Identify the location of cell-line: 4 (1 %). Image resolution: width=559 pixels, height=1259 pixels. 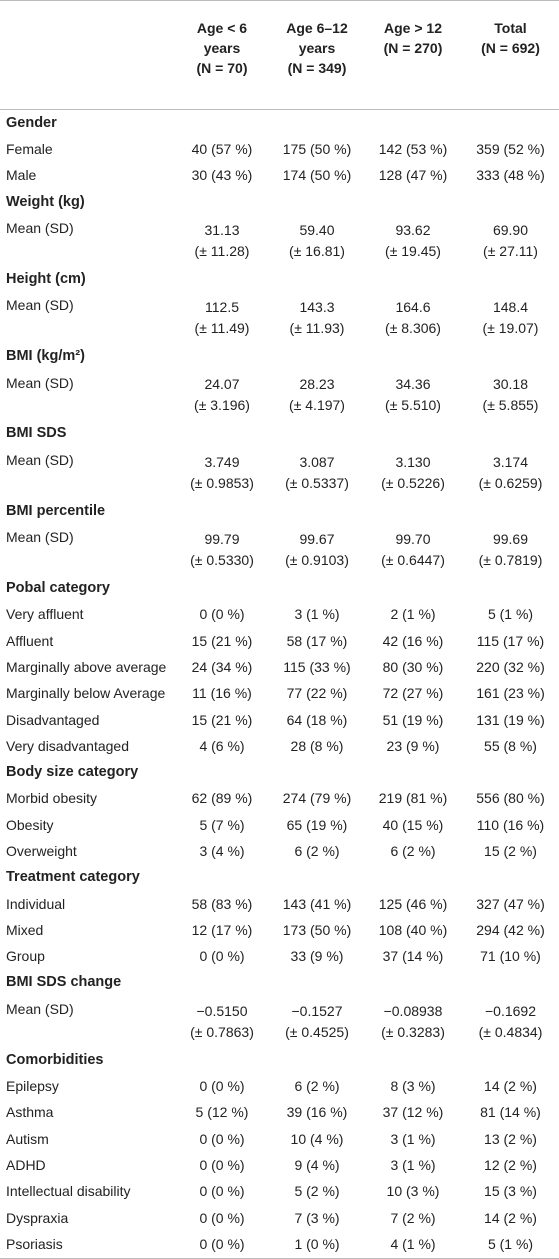
(413, 1243).